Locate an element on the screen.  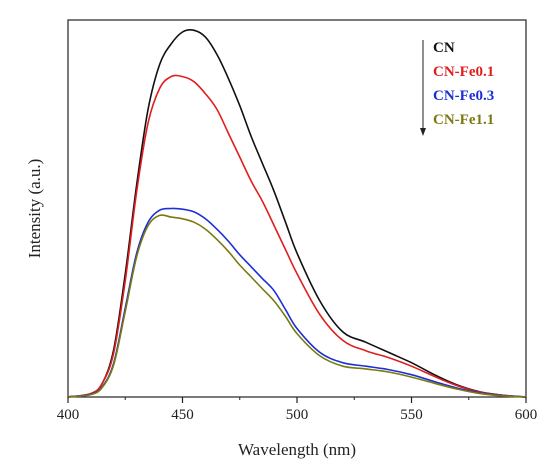
y-axis-label: Intensity (a.u.) is located at coordinates (34, 209).